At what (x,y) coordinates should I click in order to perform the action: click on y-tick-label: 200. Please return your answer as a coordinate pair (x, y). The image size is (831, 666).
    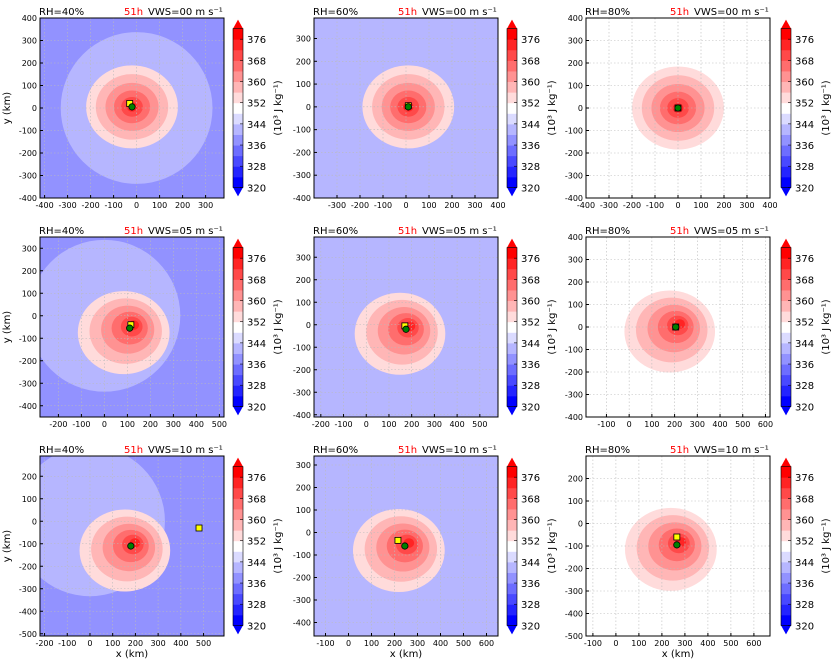
    Looking at the image, I should click on (575, 63).